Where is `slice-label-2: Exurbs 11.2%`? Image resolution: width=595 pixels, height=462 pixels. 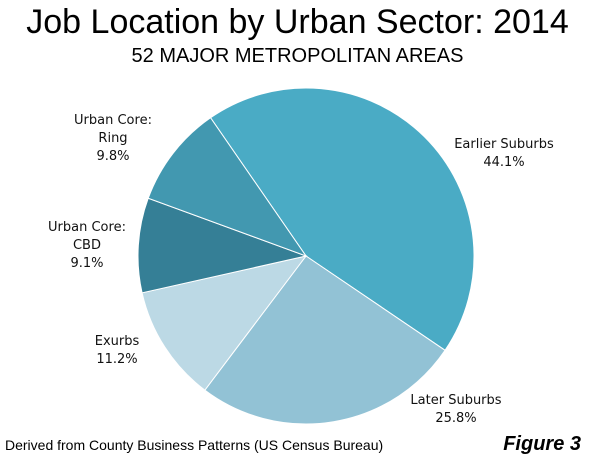 slice-label-2: Exurbs 11.2% is located at coordinates (117, 350).